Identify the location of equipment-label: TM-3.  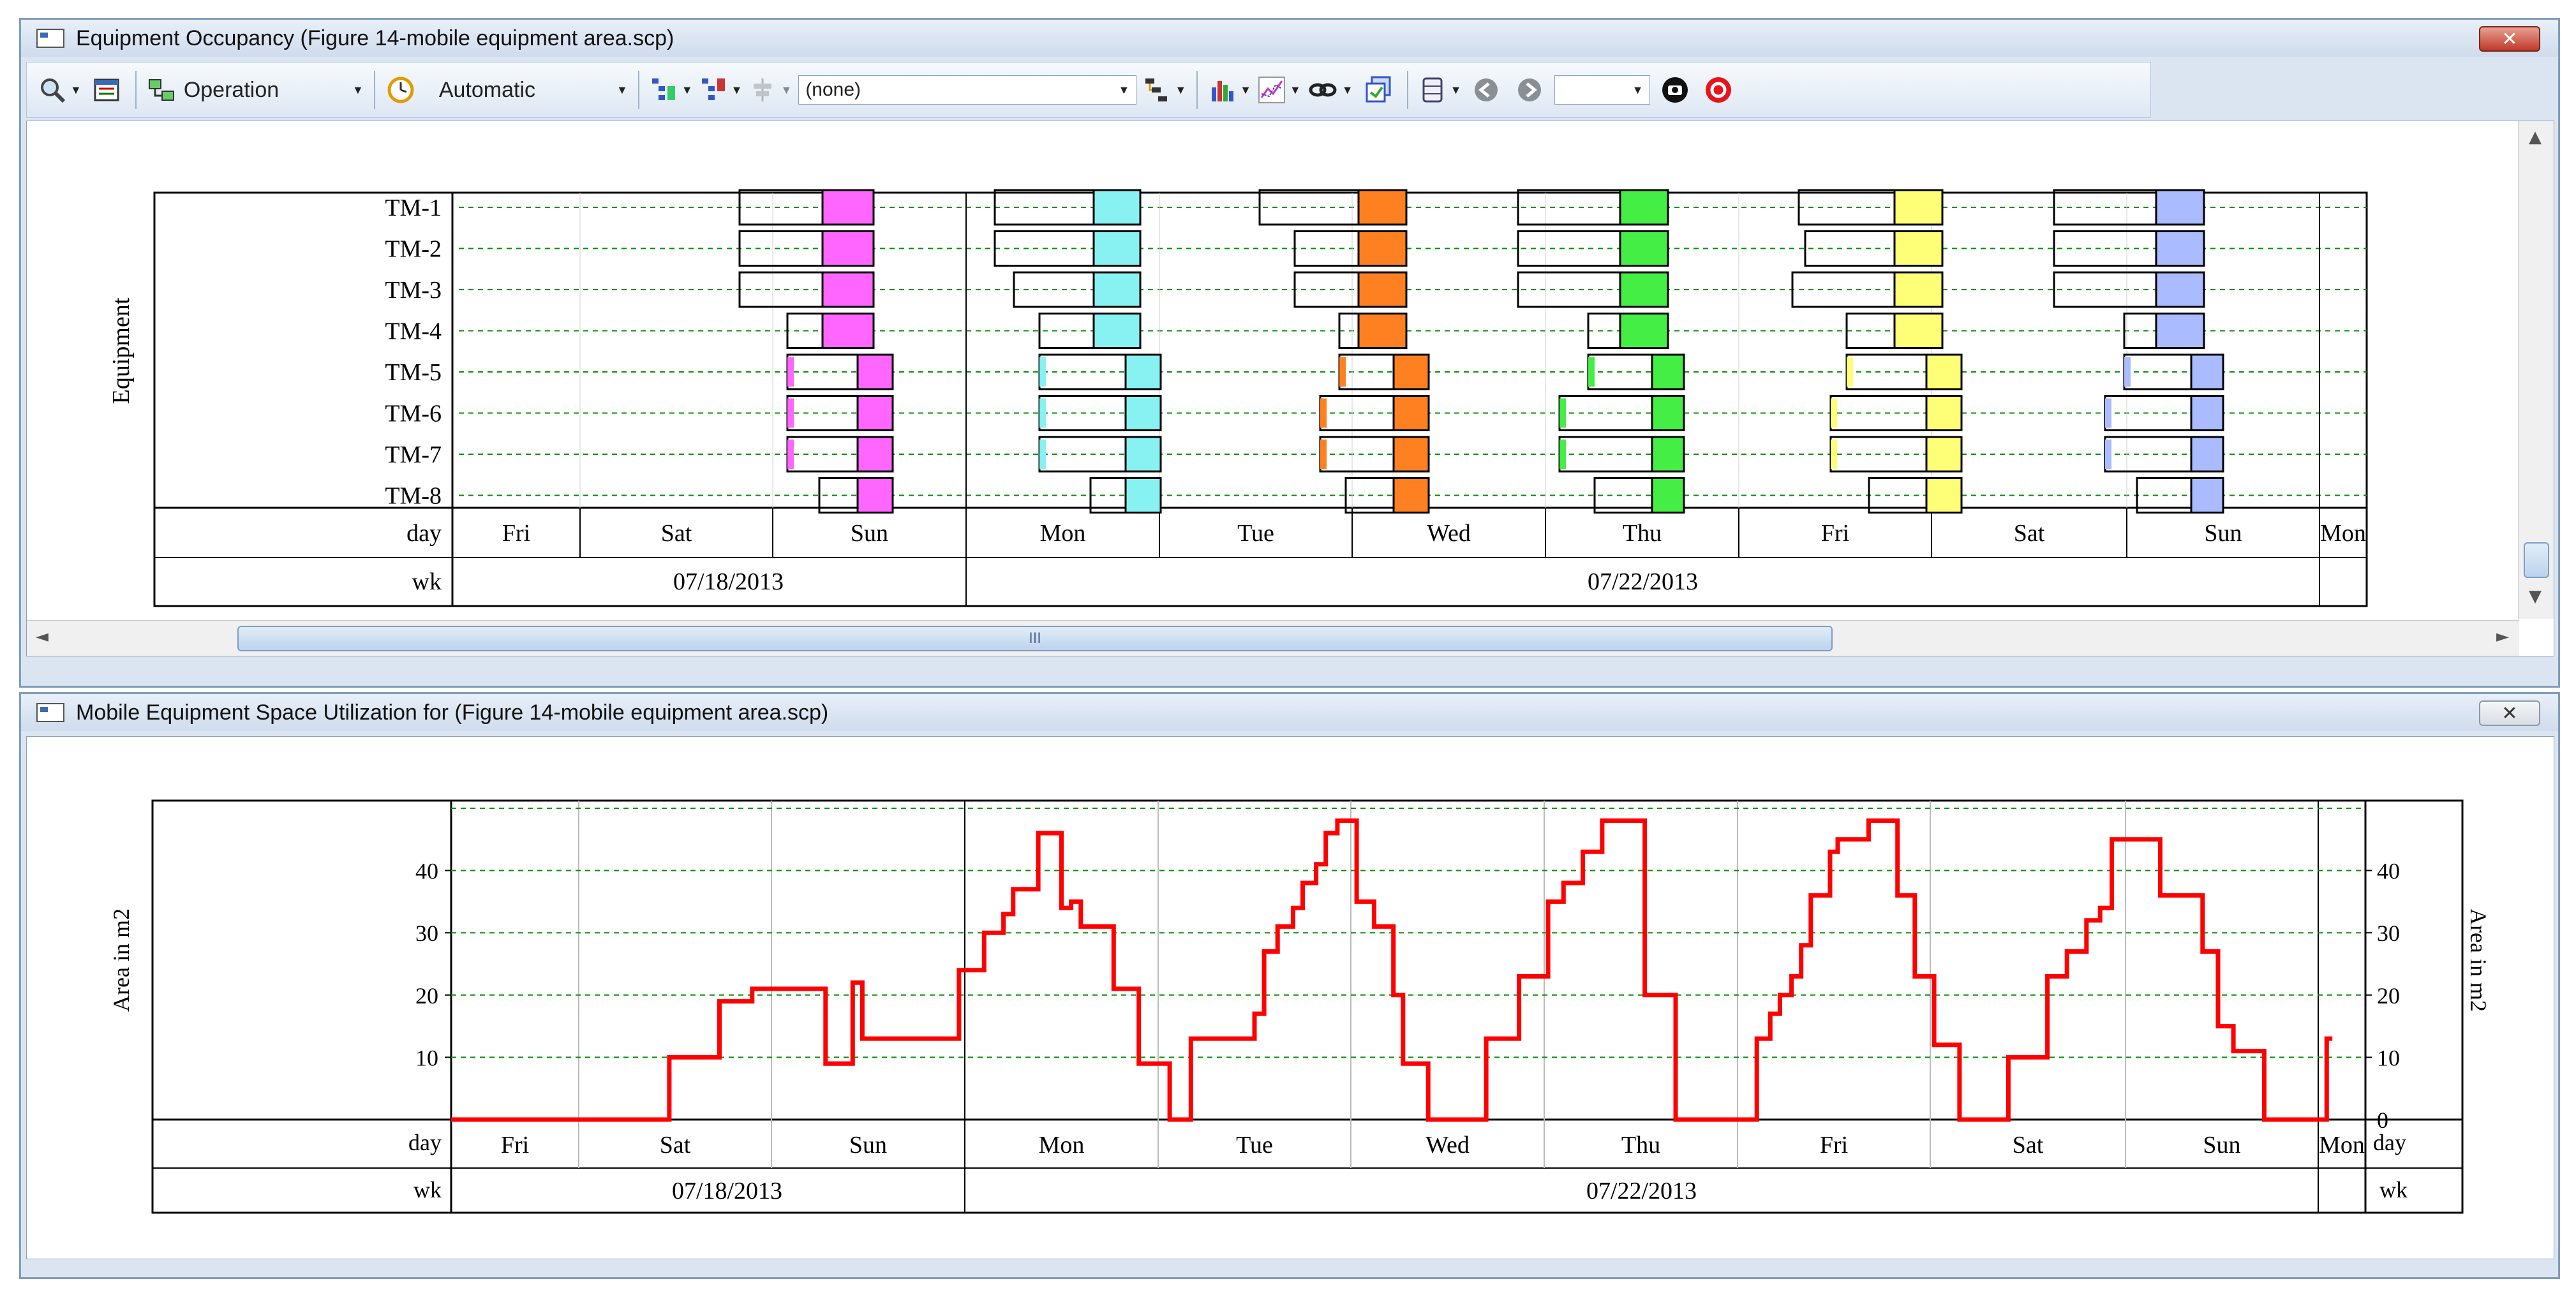
(413, 291).